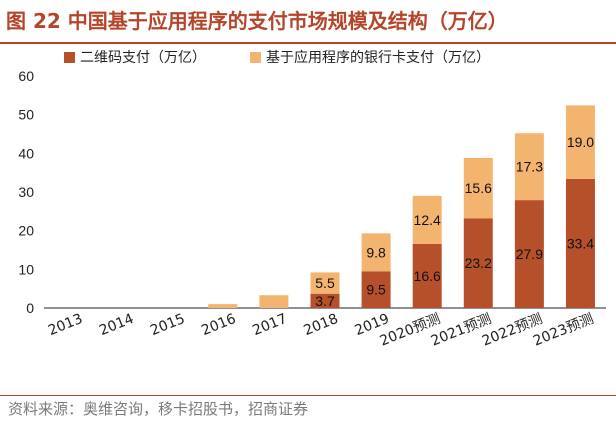  Describe the element at coordinates (26, 153) in the screenshot. I see `y-tick-label: 40` at that location.